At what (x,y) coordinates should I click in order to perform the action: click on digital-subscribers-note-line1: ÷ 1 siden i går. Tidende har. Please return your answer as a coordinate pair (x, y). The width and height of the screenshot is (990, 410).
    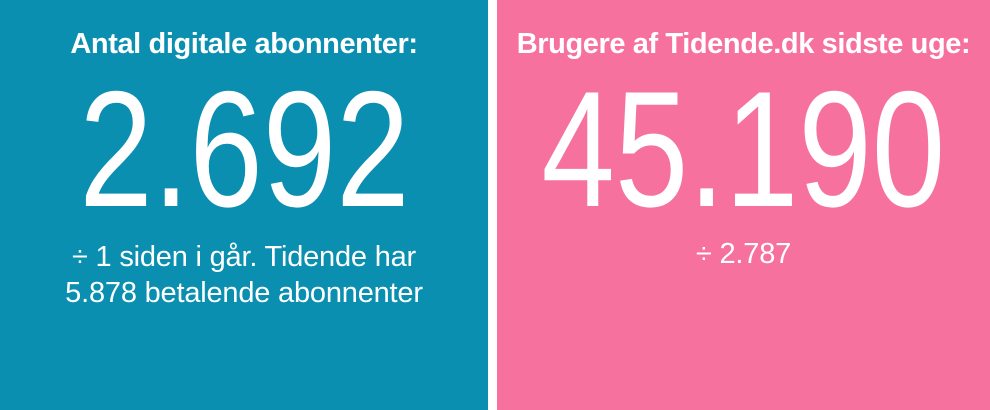
    Looking at the image, I should click on (244, 256).